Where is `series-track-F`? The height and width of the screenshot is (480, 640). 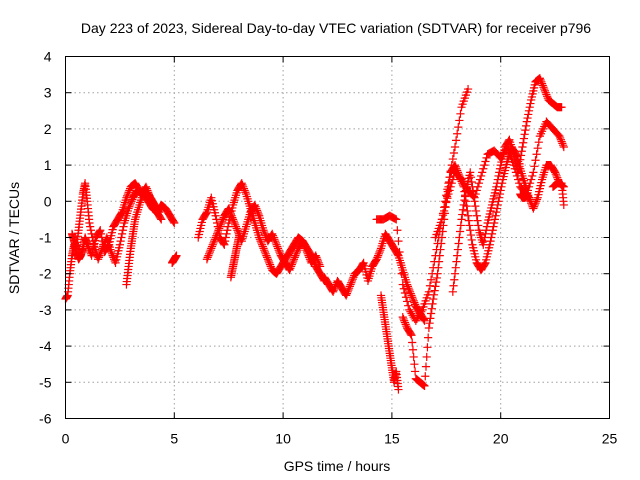
series-track-F is located at coordinates (263, 237).